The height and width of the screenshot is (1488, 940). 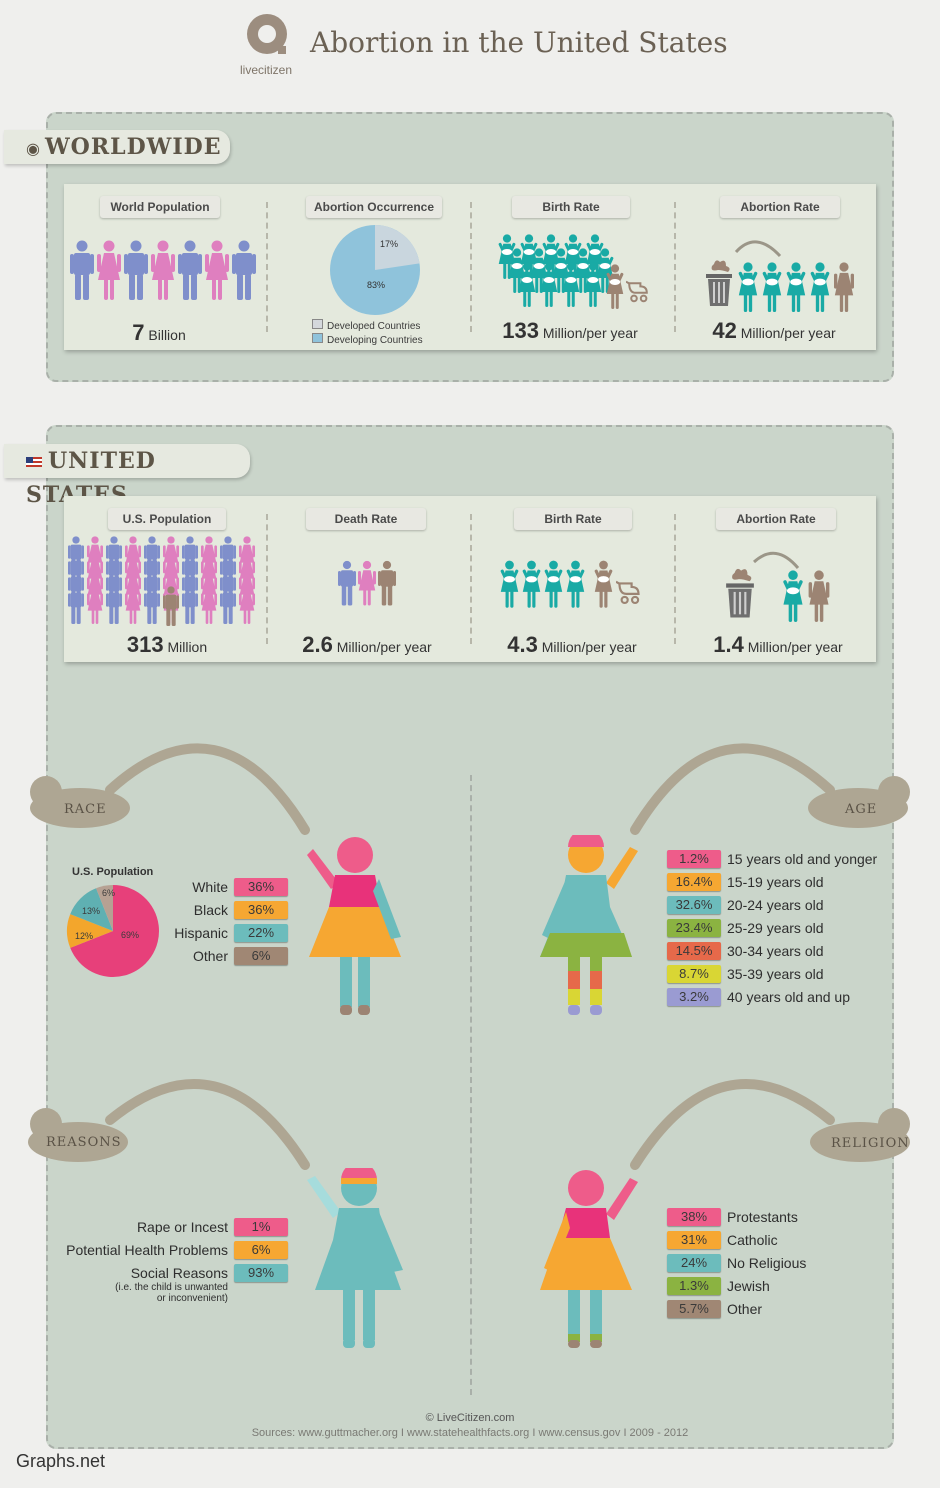 I want to click on race-row-label: Other, so click(x=210, y=956).